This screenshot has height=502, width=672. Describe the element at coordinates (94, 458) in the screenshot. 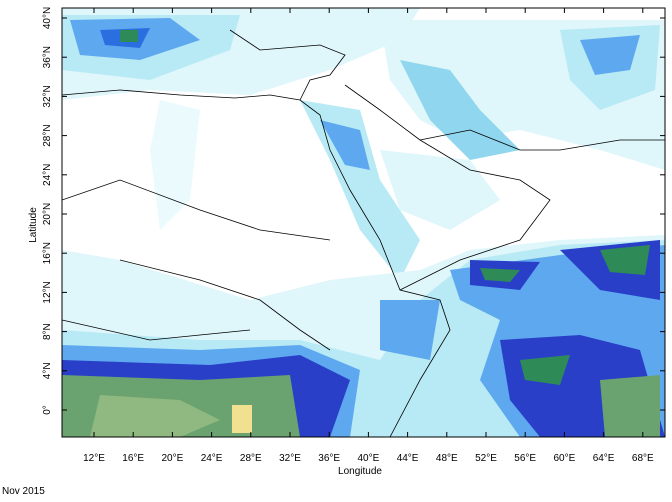

I see `x-tick-label: 12°E` at that location.